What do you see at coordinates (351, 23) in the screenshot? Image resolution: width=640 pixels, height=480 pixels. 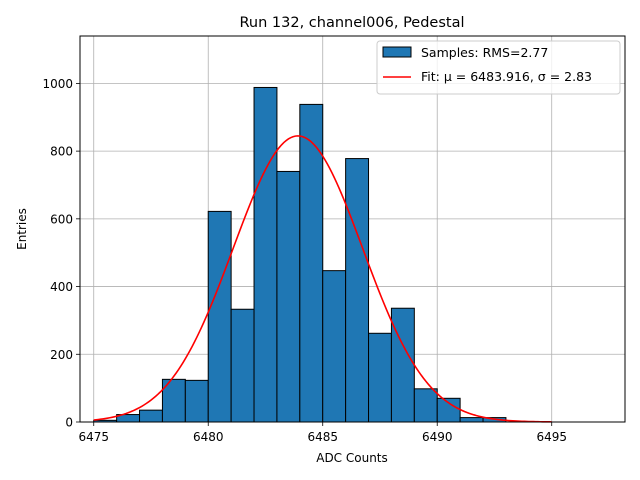 I see `chart-title: Run 132, channel006, Pedestal` at bounding box center [351, 23].